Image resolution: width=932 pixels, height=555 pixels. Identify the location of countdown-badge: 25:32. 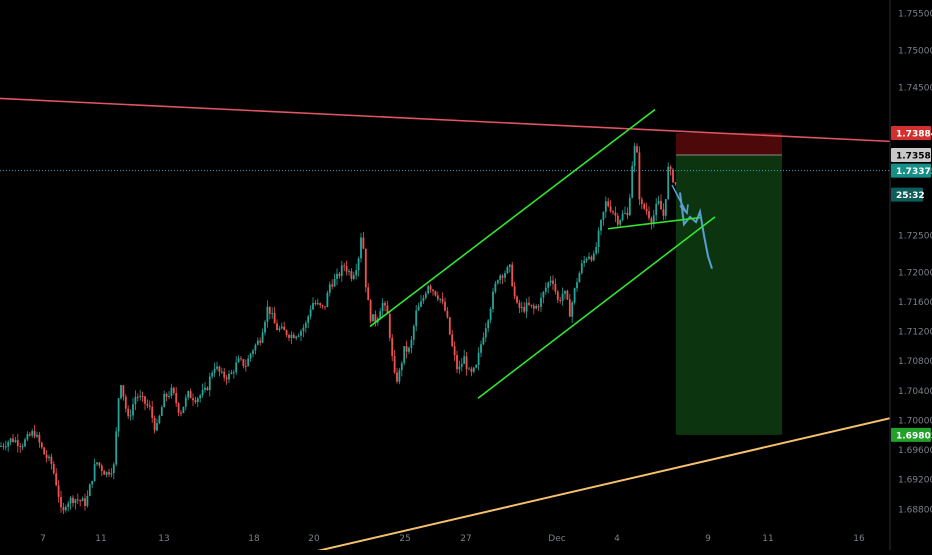
(908, 194).